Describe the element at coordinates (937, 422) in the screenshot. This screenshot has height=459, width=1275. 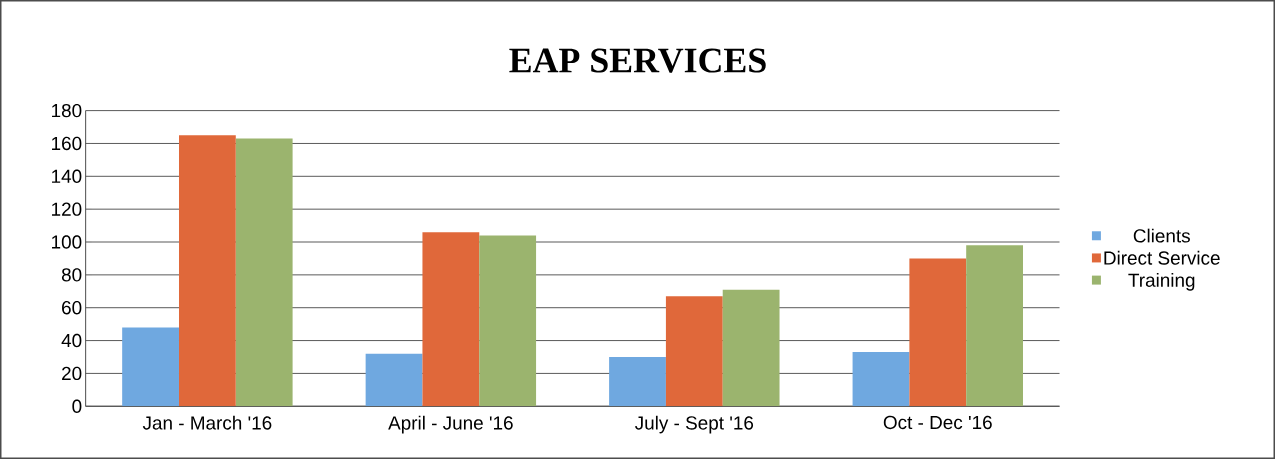
I see `x-tick-label: Oct - Dec '16` at that location.